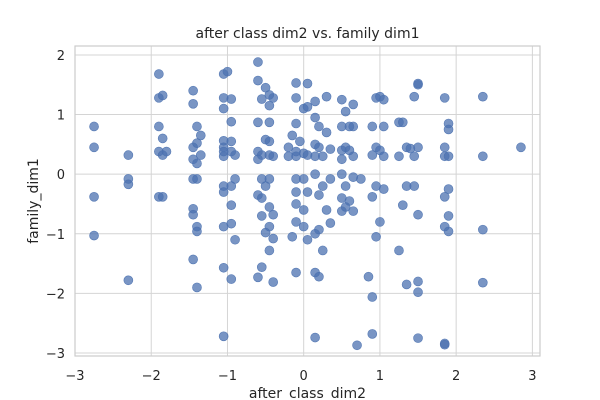 The width and height of the screenshot is (600, 400). I want to click on x-tick-label: 0, so click(304, 376).